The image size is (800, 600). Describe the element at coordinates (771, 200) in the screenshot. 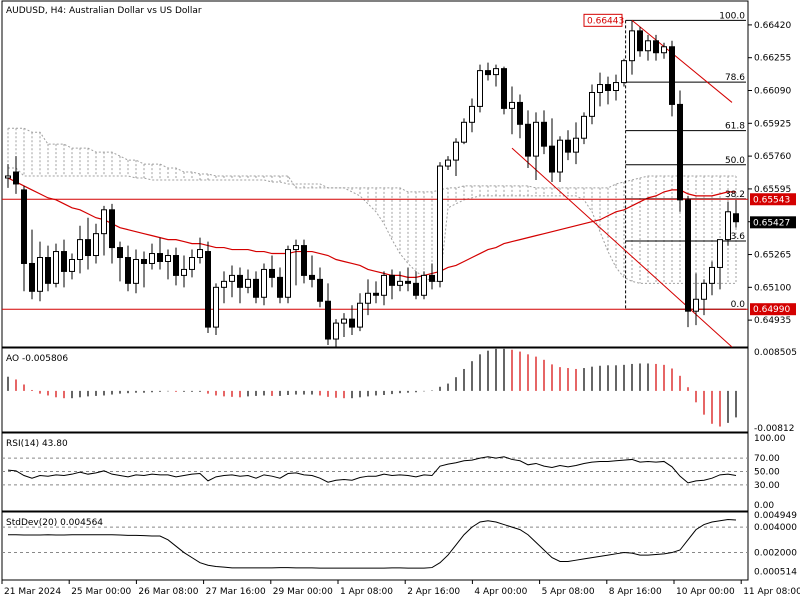

I see `hline-price-tag-text: 0.65543` at that location.